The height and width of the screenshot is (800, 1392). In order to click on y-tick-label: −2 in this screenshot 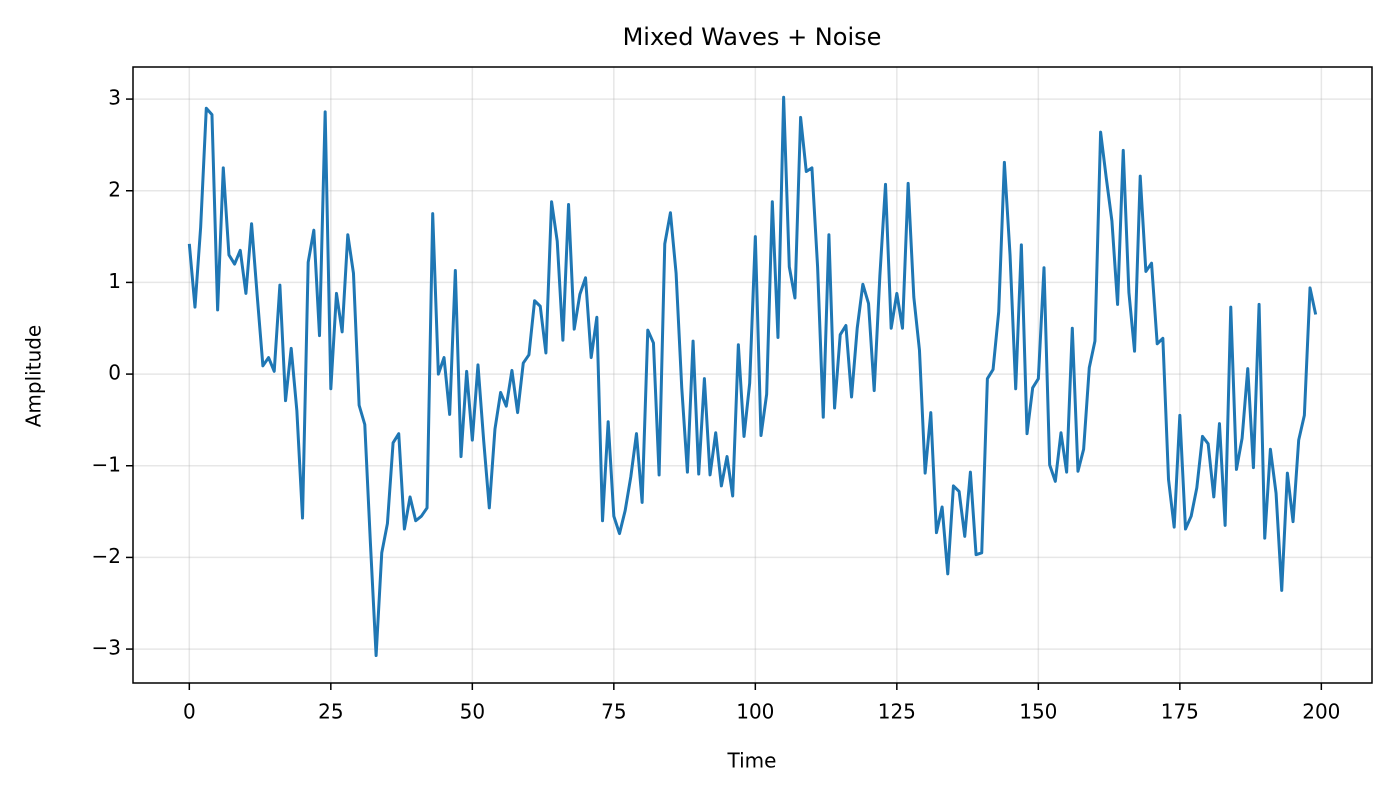, I will do `click(106, 556)`.